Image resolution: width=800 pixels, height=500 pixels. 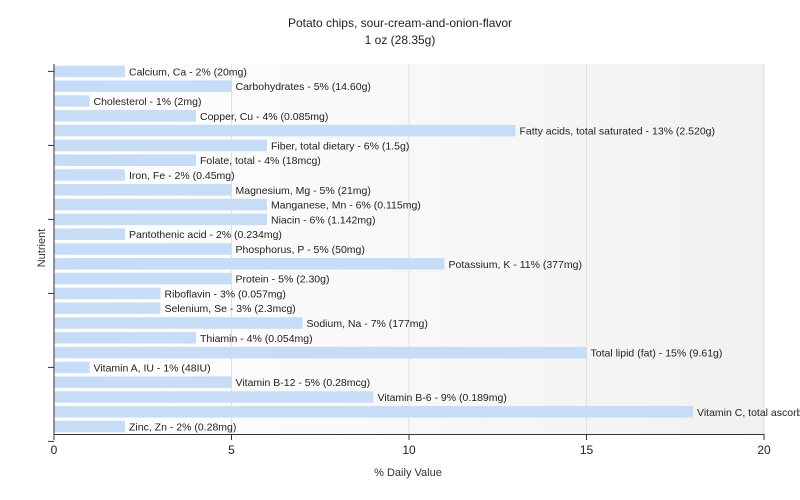 What do you see at coordinates (303, 87) in the screenshot?
I see `bar-label: Carbohydrates - 5% (14.60g)` at bounding box center [303, 87].